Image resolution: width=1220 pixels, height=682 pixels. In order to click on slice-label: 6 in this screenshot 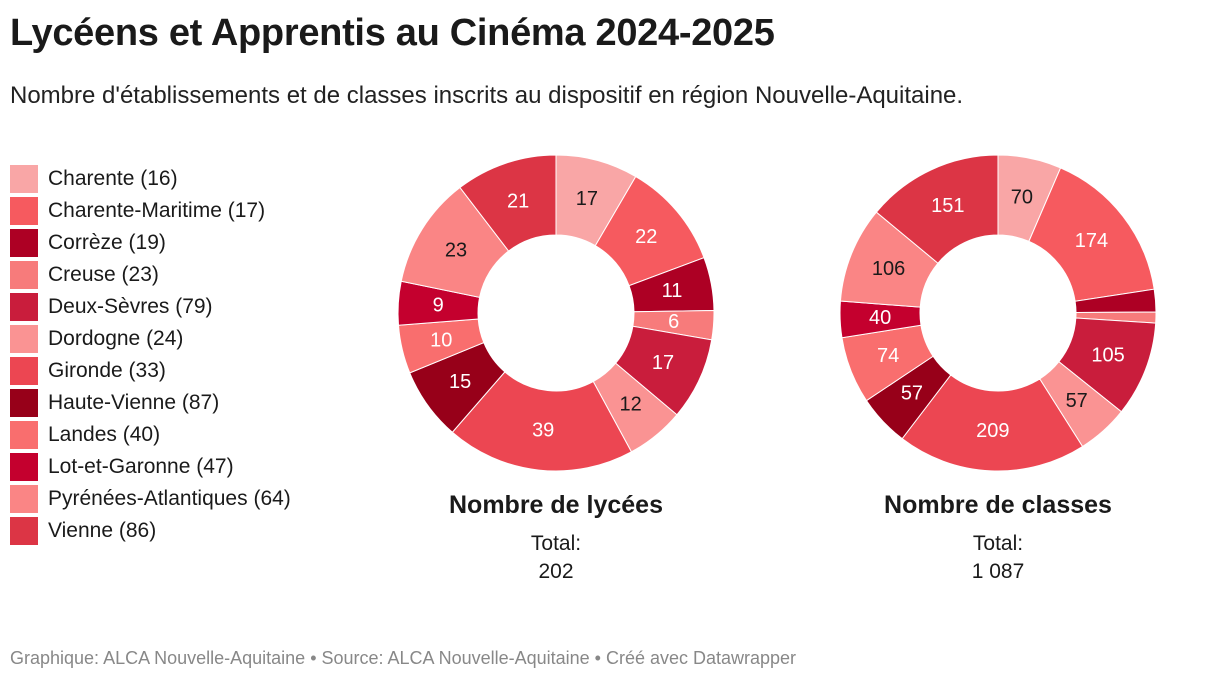, I will do `click(673, 322)`.